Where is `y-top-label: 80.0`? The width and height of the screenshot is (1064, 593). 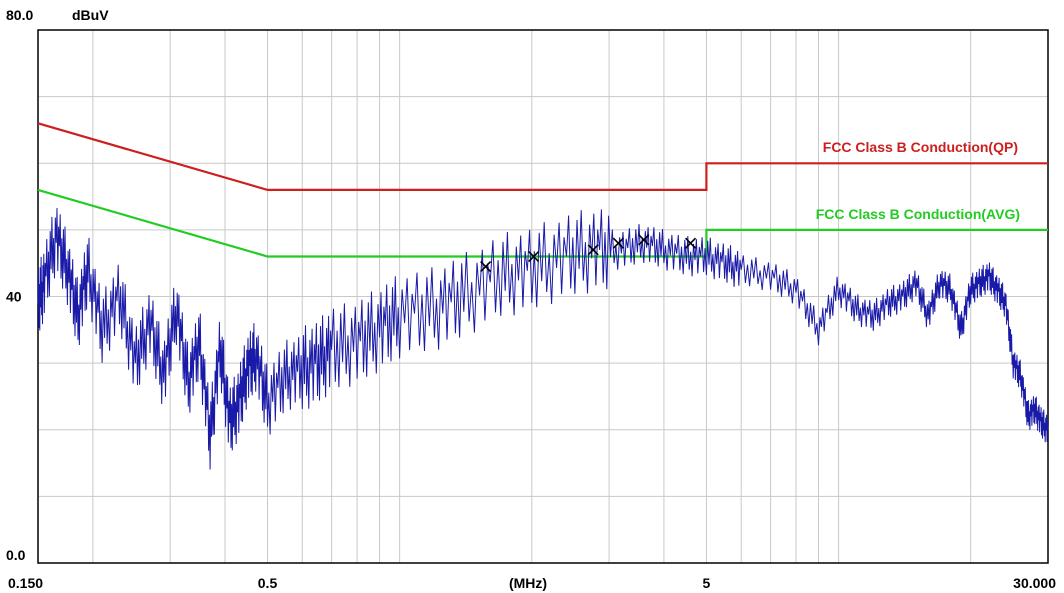 y-top-label: 80.0 is located at coordinates (19, 15).